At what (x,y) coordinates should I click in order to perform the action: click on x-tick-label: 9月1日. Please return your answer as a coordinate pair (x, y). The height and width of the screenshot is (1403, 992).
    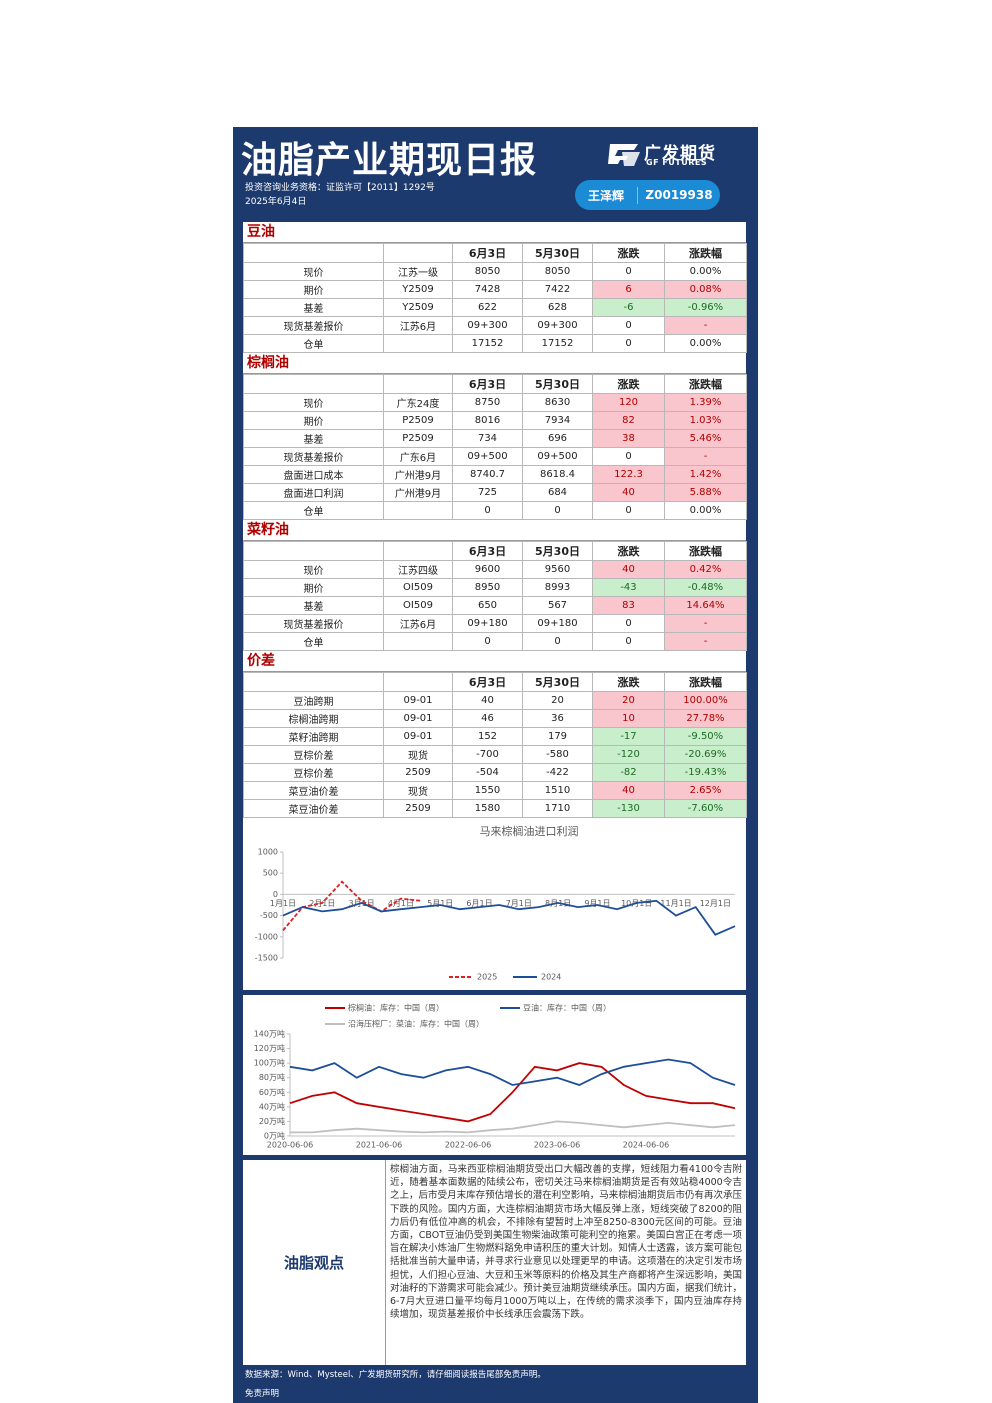
    Looking at the image, I should click on (597, 903).